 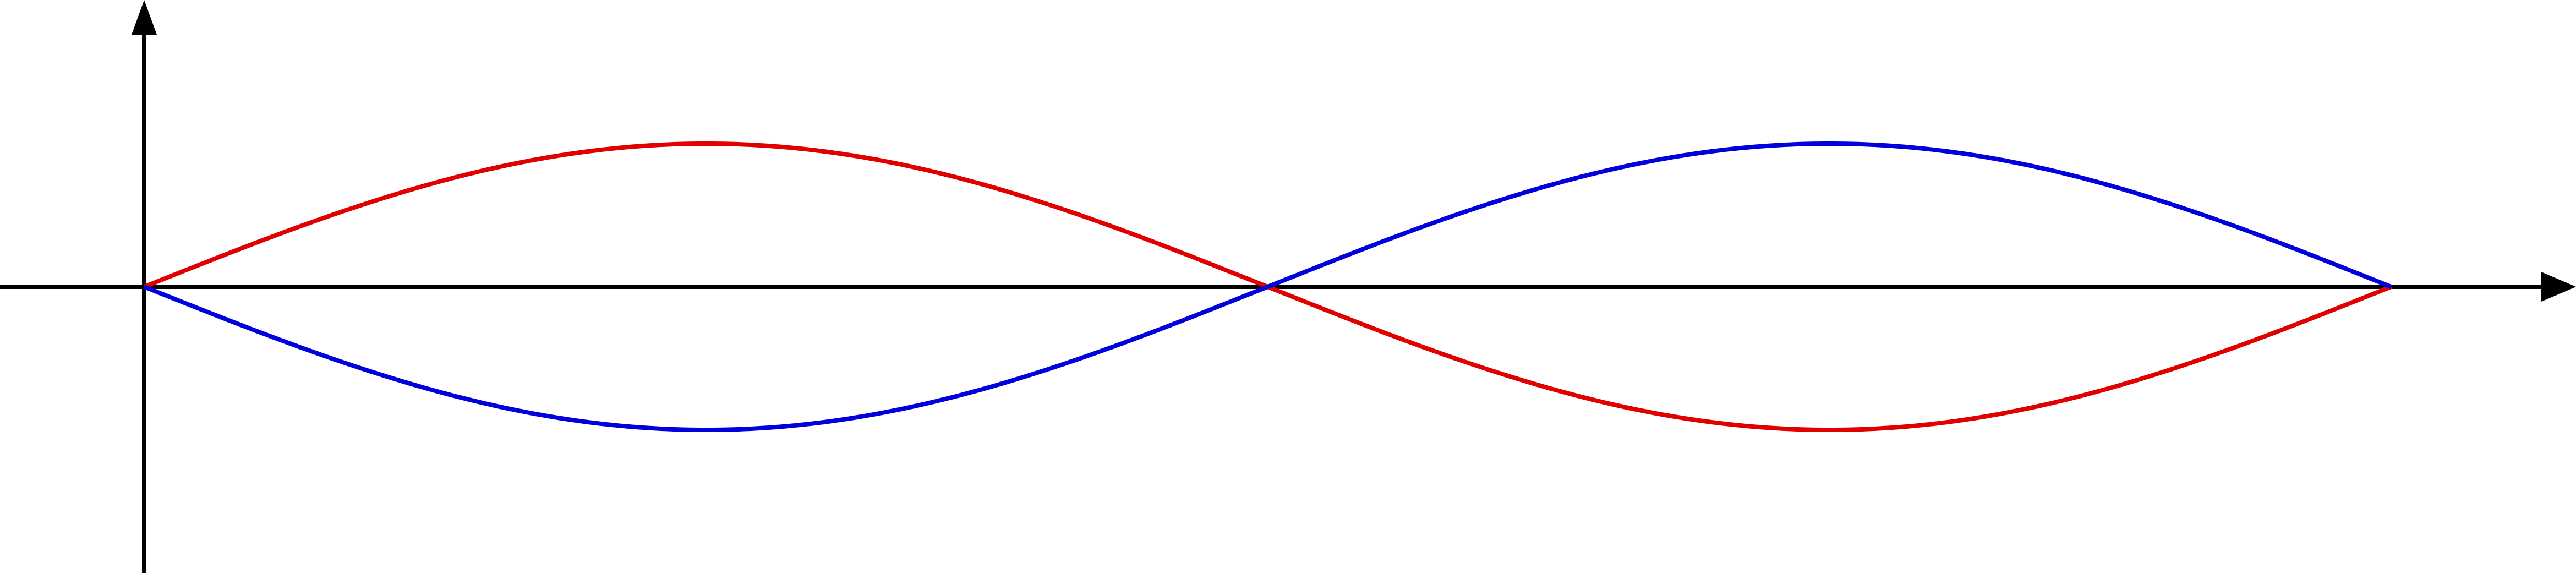 What do you see at coordinates (144, 17) in the screenshot?
I see `y-axis-arrow-icon` at bounding box center [144, 17].